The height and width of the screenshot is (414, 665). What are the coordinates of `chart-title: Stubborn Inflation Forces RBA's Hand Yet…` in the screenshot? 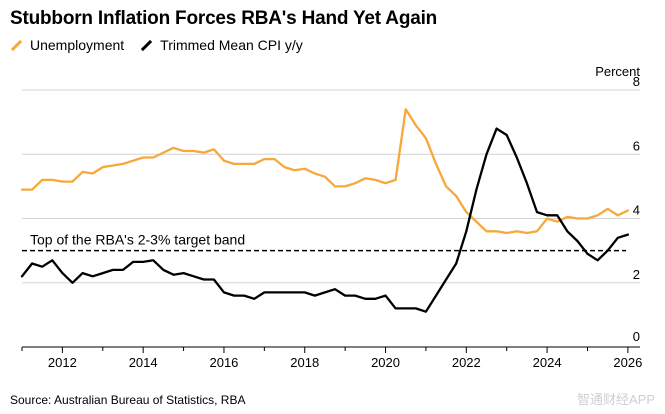 It's located at (224, 18).